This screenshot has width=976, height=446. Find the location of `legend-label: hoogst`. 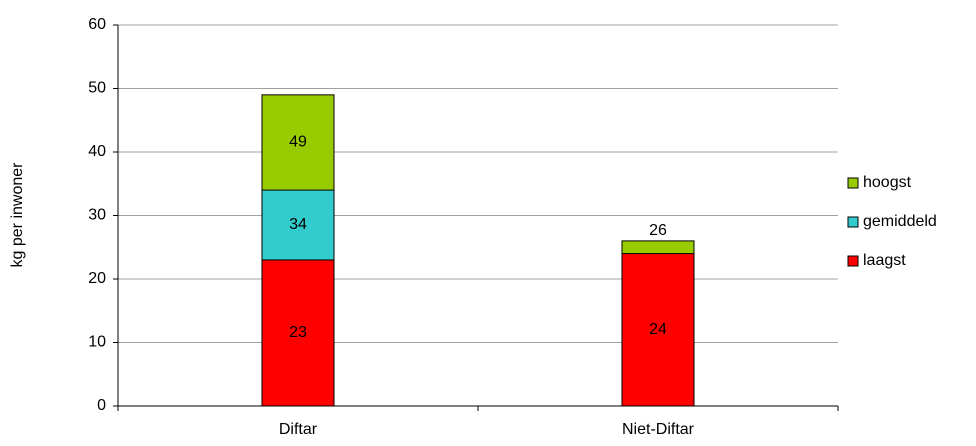

legend-label: hoogst is located at coordinates (887, 182).